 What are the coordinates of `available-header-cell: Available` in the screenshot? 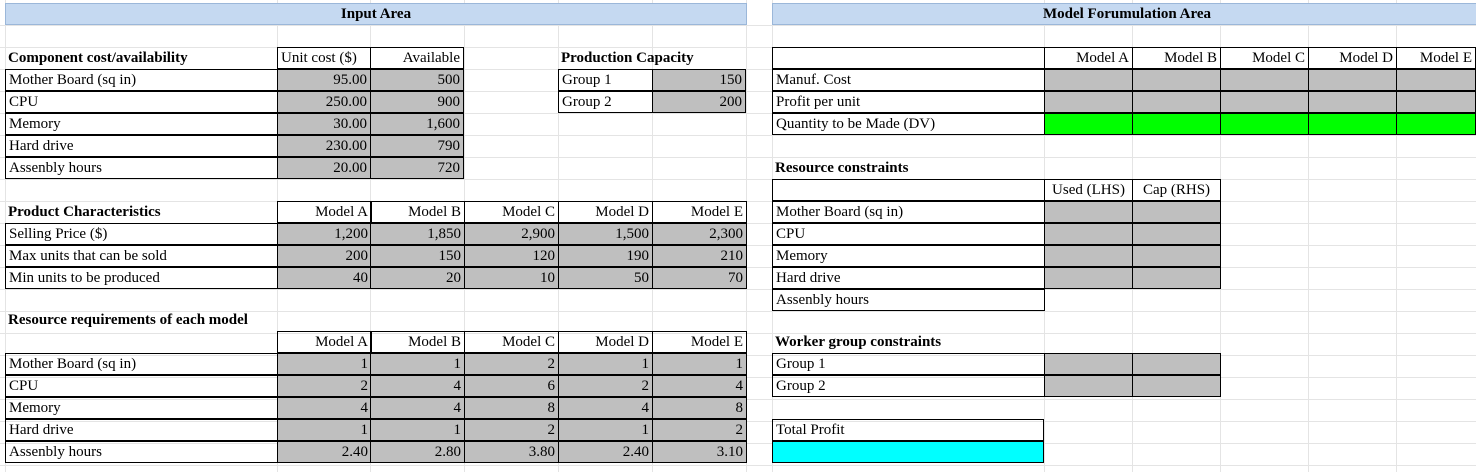 It's located at (417, 58).